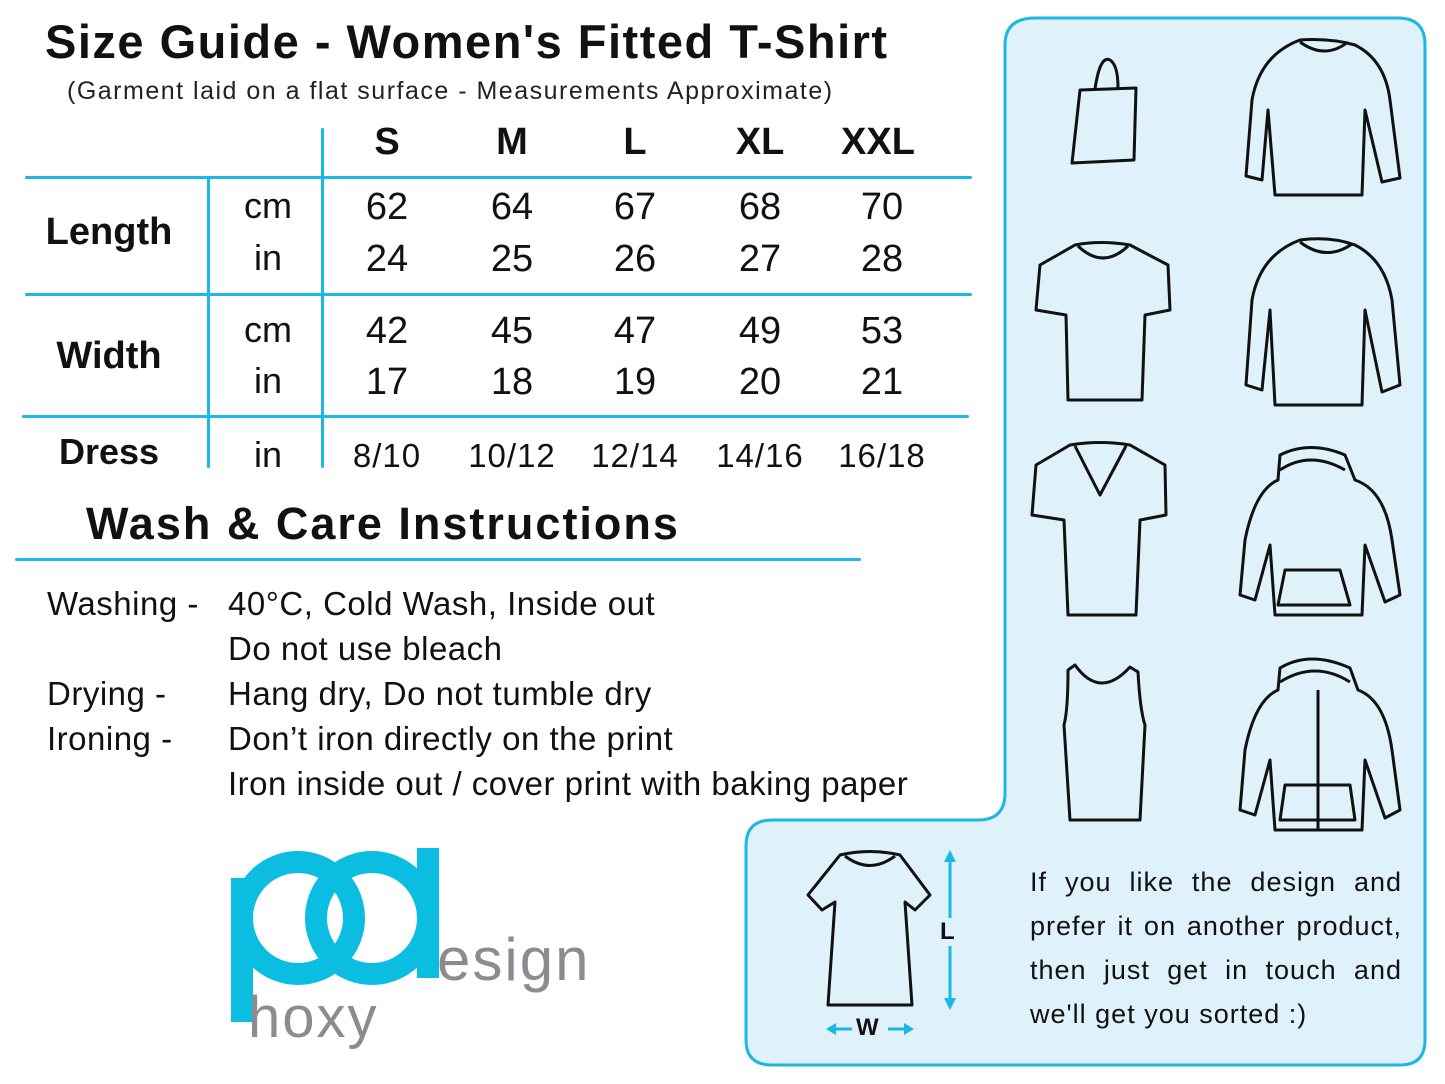 The width and height of the screenshot is (1445, 1084). Describe the element at coordinates (109, 356) in the screenshot. I see `row-label-width: Width` at that location.